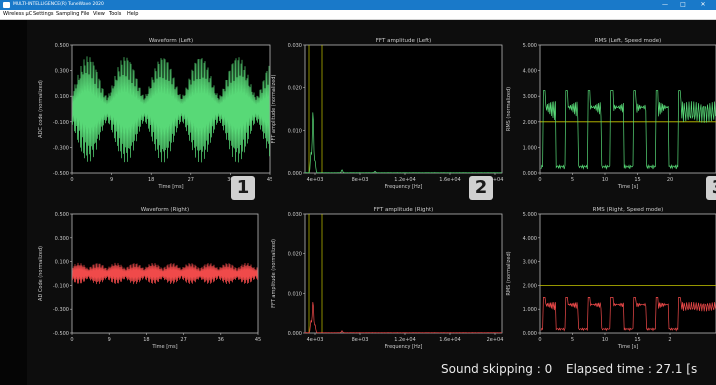  I want to click on y-tick-label: 0.300, so click(62, 72).